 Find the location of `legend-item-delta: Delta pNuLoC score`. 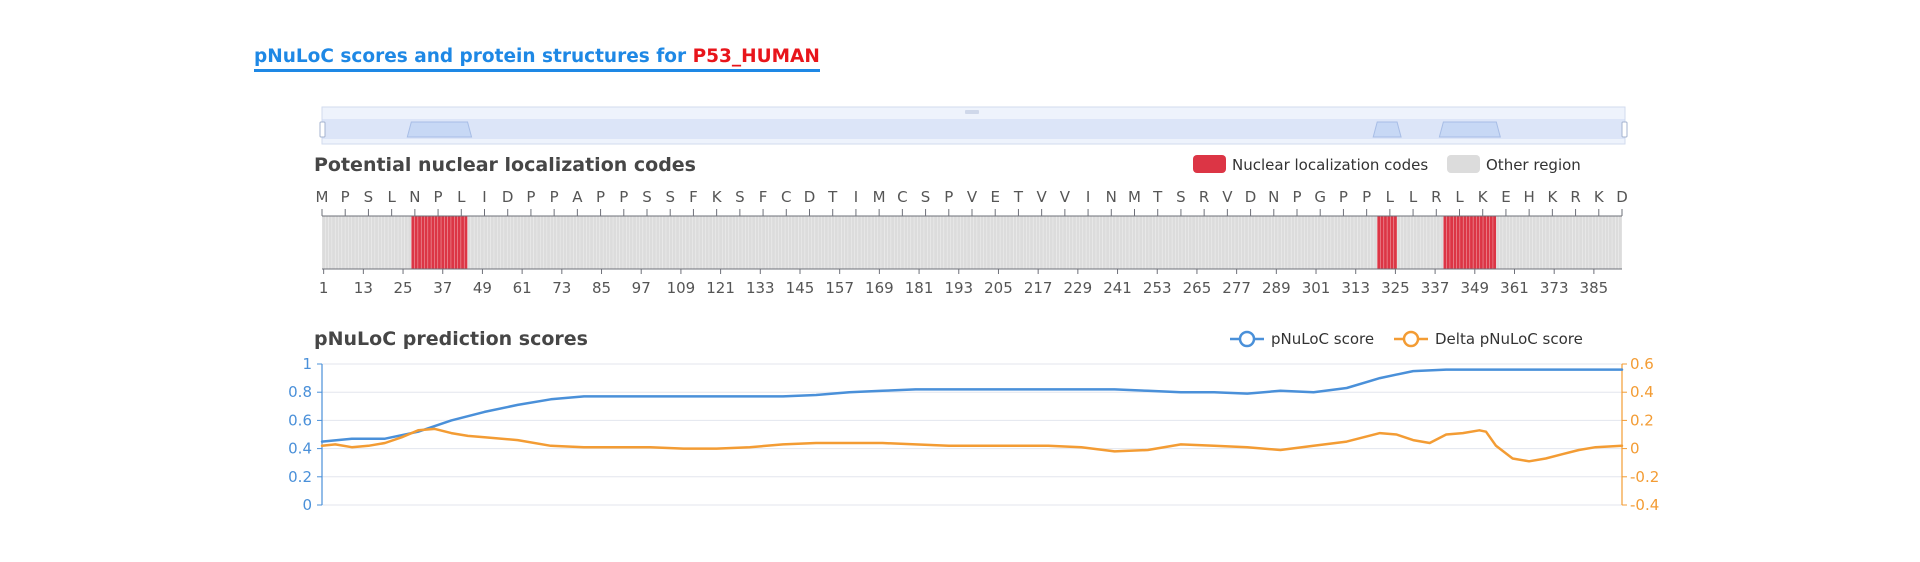

legend-item-delta: Delta pNuLoC score is located at coordinates (1488, 339).